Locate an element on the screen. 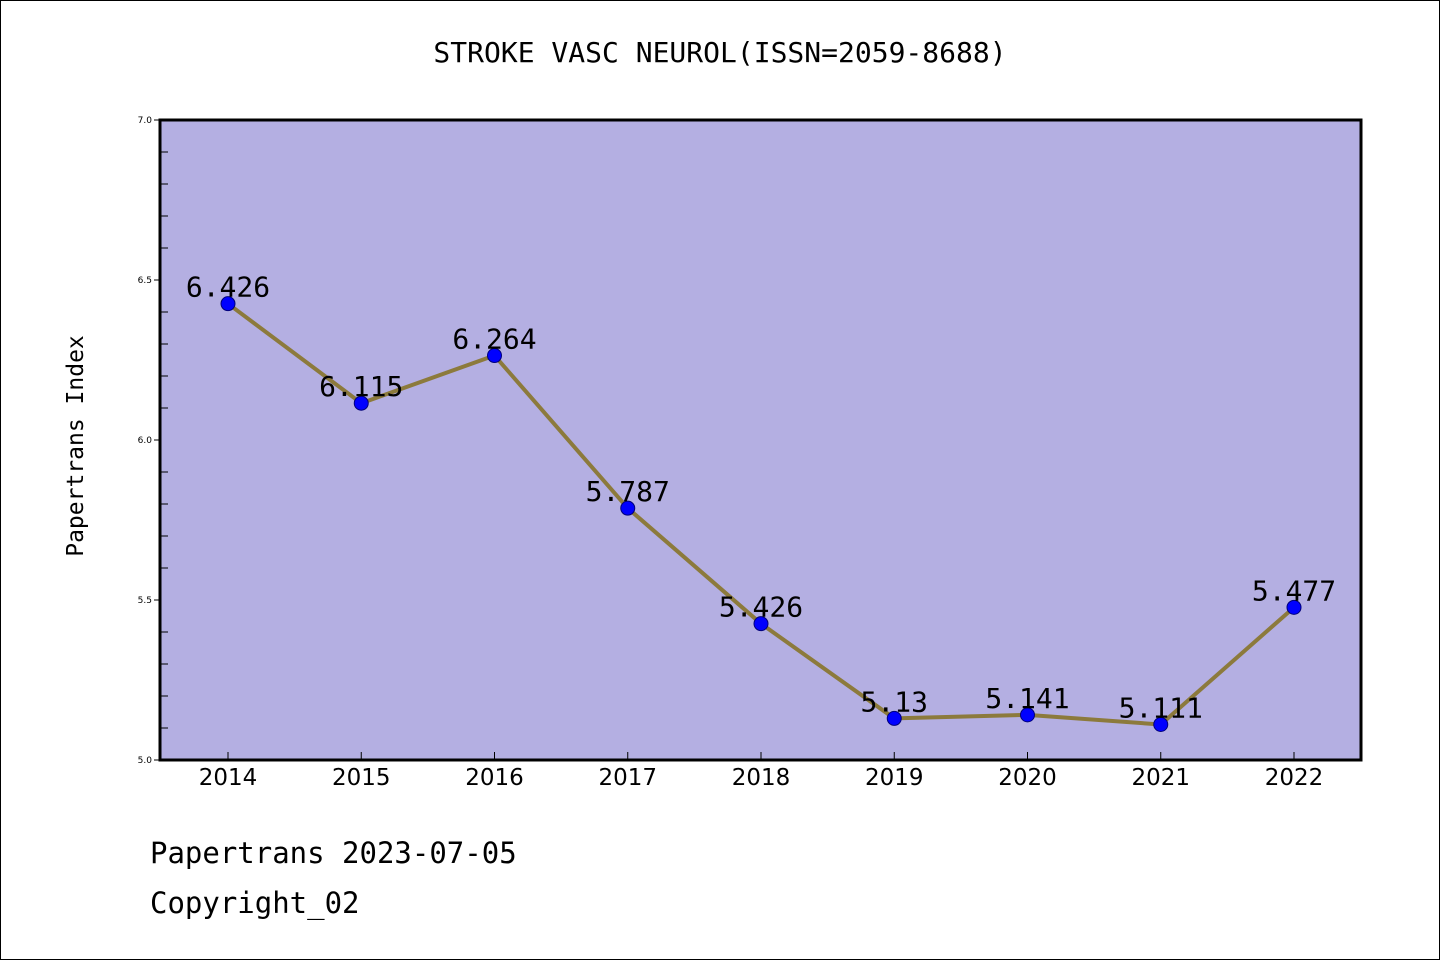 The height and width of the screenshot is (960, 1440). x-tick-label: 2022 is located at coordinates (1294, 778).